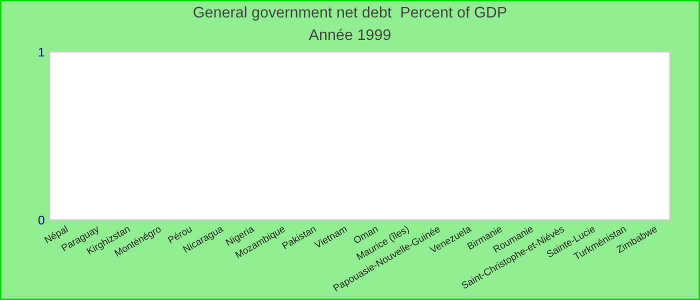  What do you see at coordinates (41, 52) in the screenshot?
I see `y-tick-label: 1` at bounding box center [41, 52].